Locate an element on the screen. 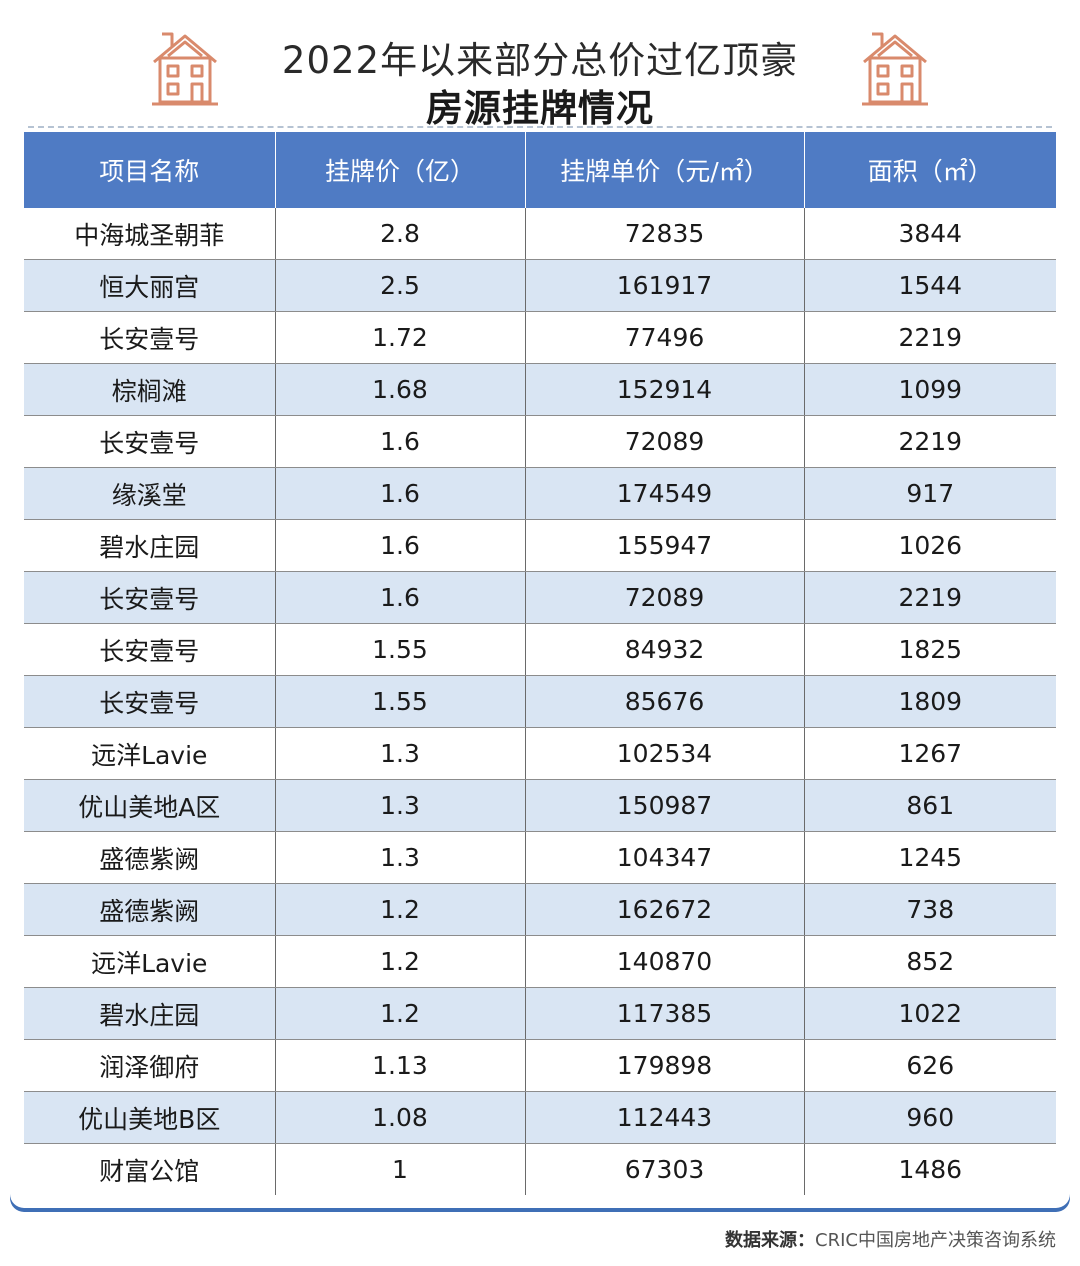 Image resolution: width=1080 pixels, height=1266 pixels. table-cell: 162672 is located at coordinates (665, 909).